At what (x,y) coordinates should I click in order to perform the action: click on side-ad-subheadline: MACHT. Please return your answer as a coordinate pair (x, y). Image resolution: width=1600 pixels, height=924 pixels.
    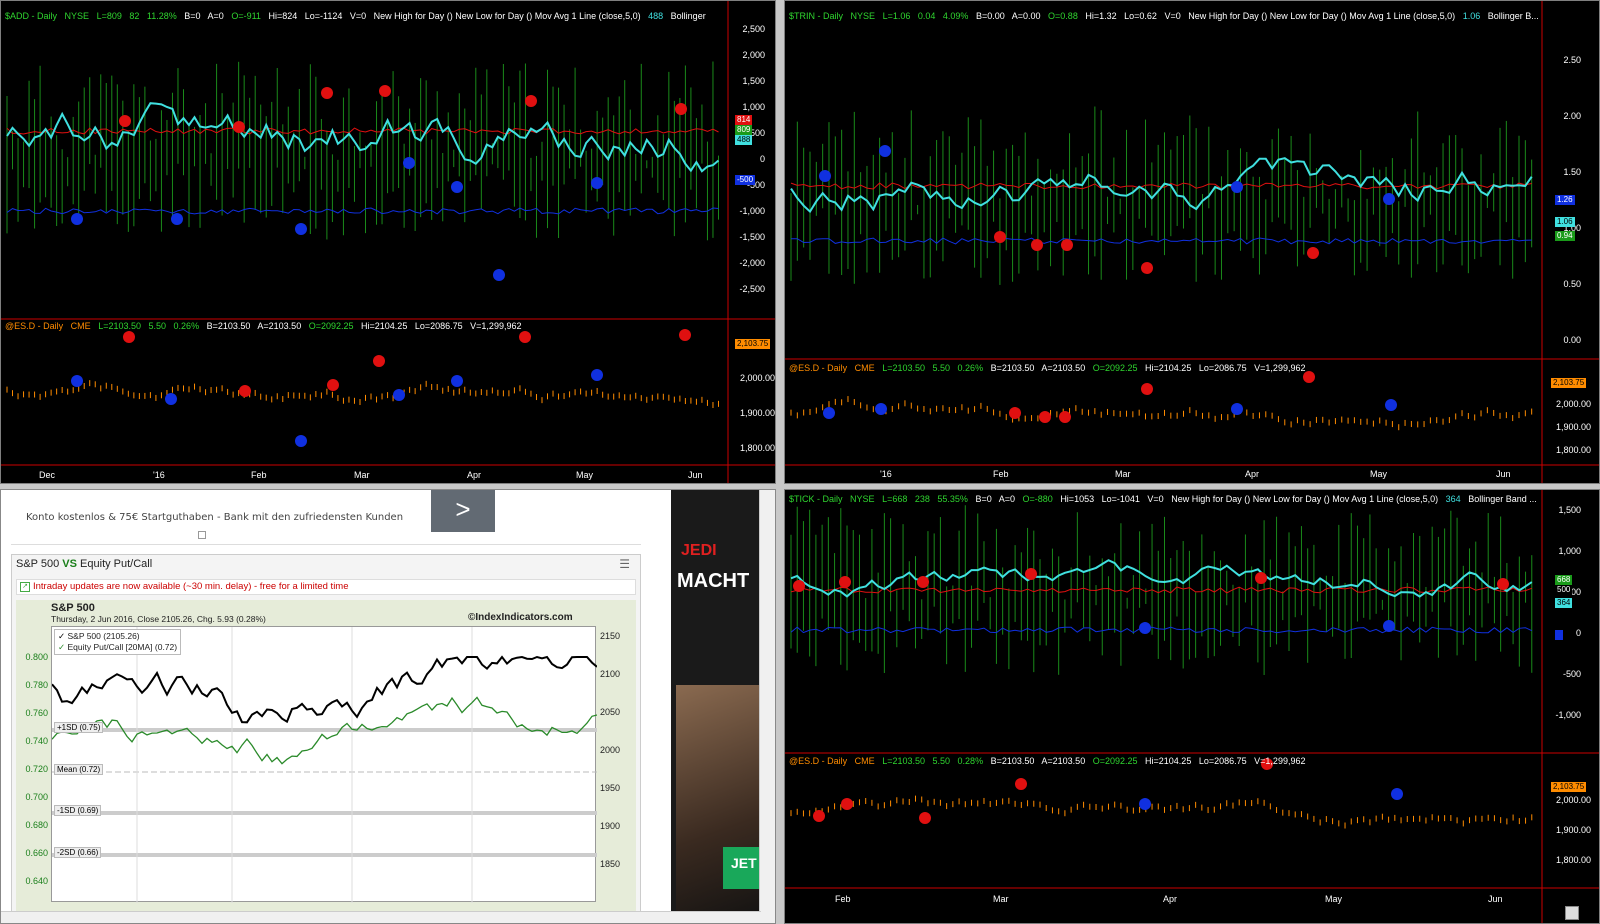
    Looking at the image, I should click on (713, 581).